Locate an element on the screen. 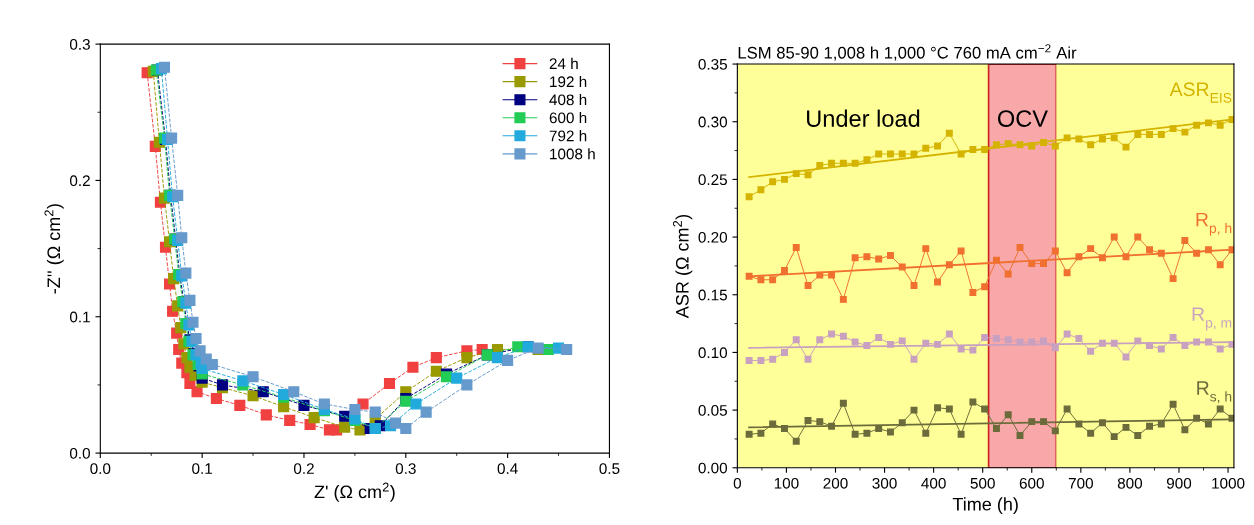 This screenshot has width=1254, height=525. x-tick-label: 1000 is located at coordinates (1228, 483).